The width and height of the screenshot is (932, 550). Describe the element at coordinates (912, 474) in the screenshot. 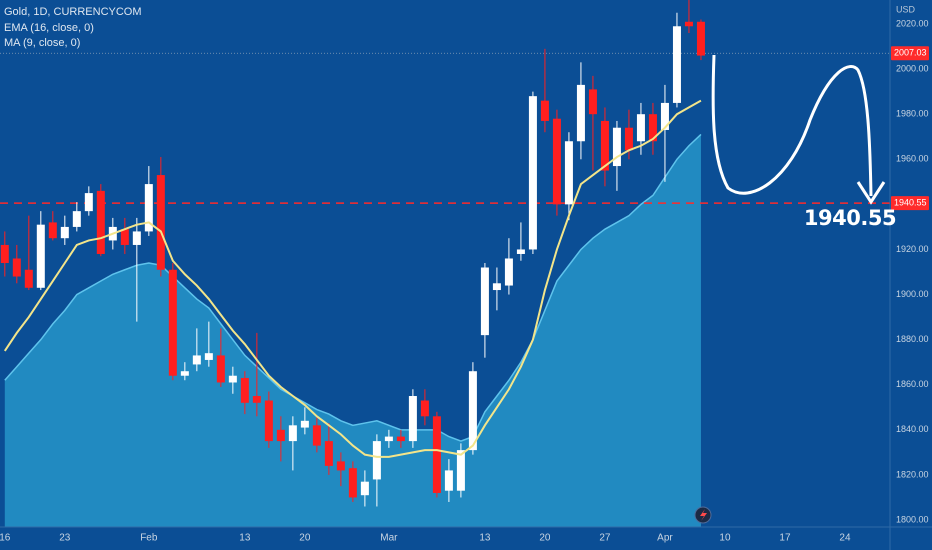

I see `y-tick-label: 1820.00` at that location.